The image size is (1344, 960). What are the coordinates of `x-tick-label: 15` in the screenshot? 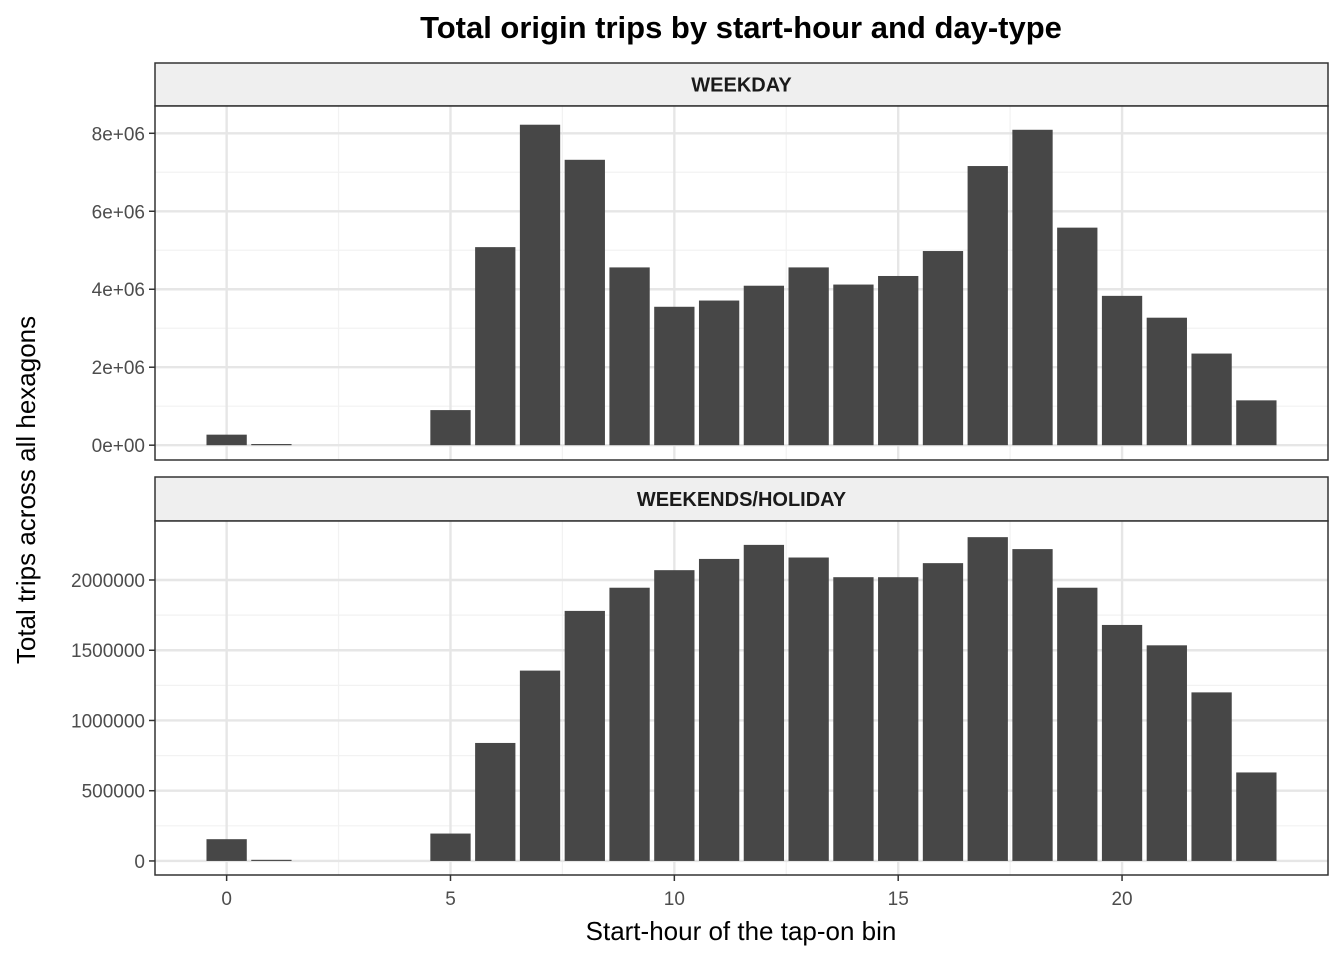 It's located at (898, 899).